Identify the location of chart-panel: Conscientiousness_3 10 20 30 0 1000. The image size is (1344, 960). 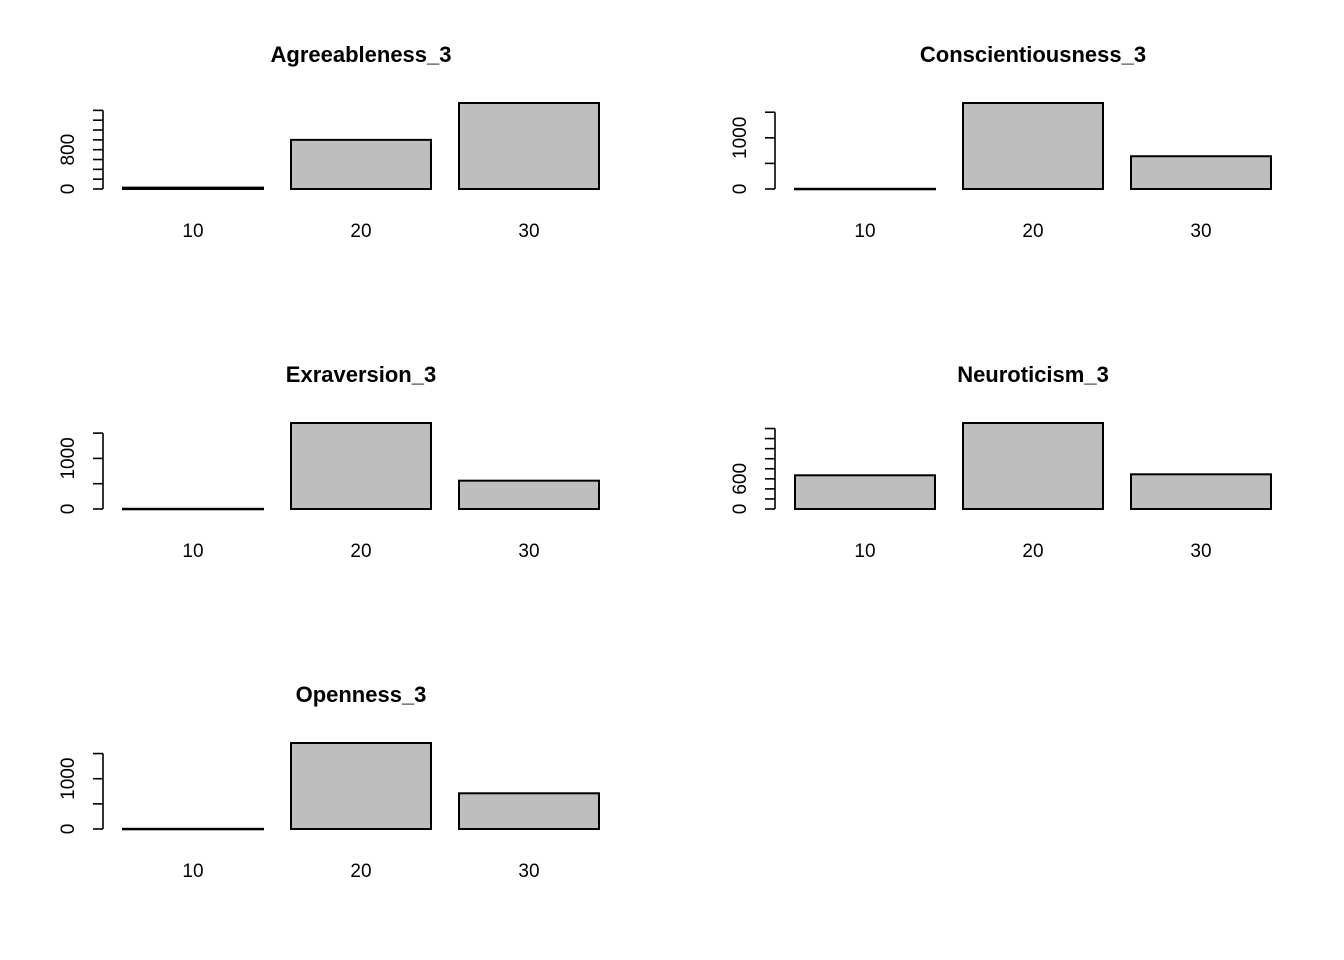
(1001, 142).